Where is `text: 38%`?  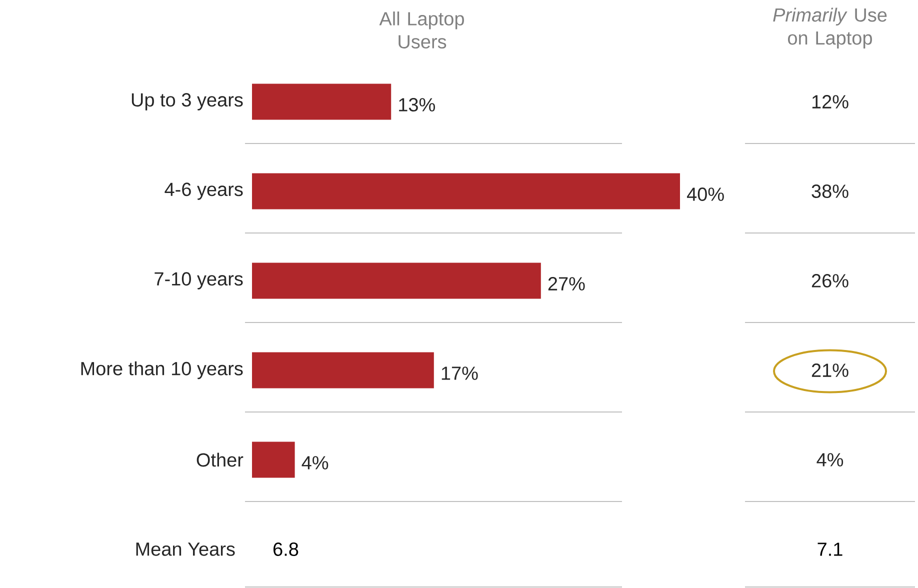
text: 38% is located at coordinates (830, 191).